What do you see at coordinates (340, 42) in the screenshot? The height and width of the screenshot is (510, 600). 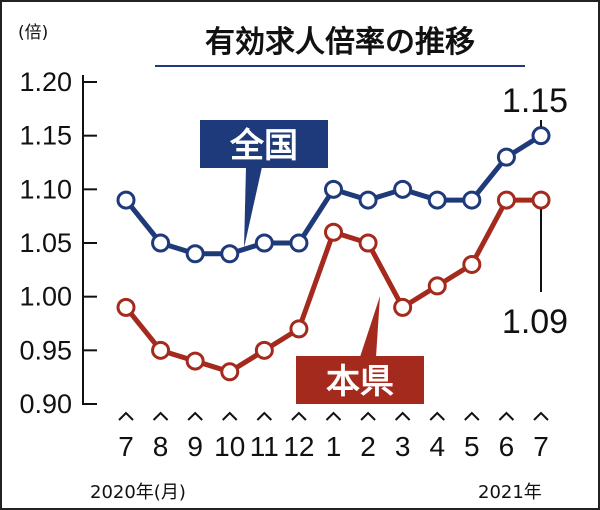 I see `chart-title: 有効求人倍率の推移` at bounding box center [340, 42].